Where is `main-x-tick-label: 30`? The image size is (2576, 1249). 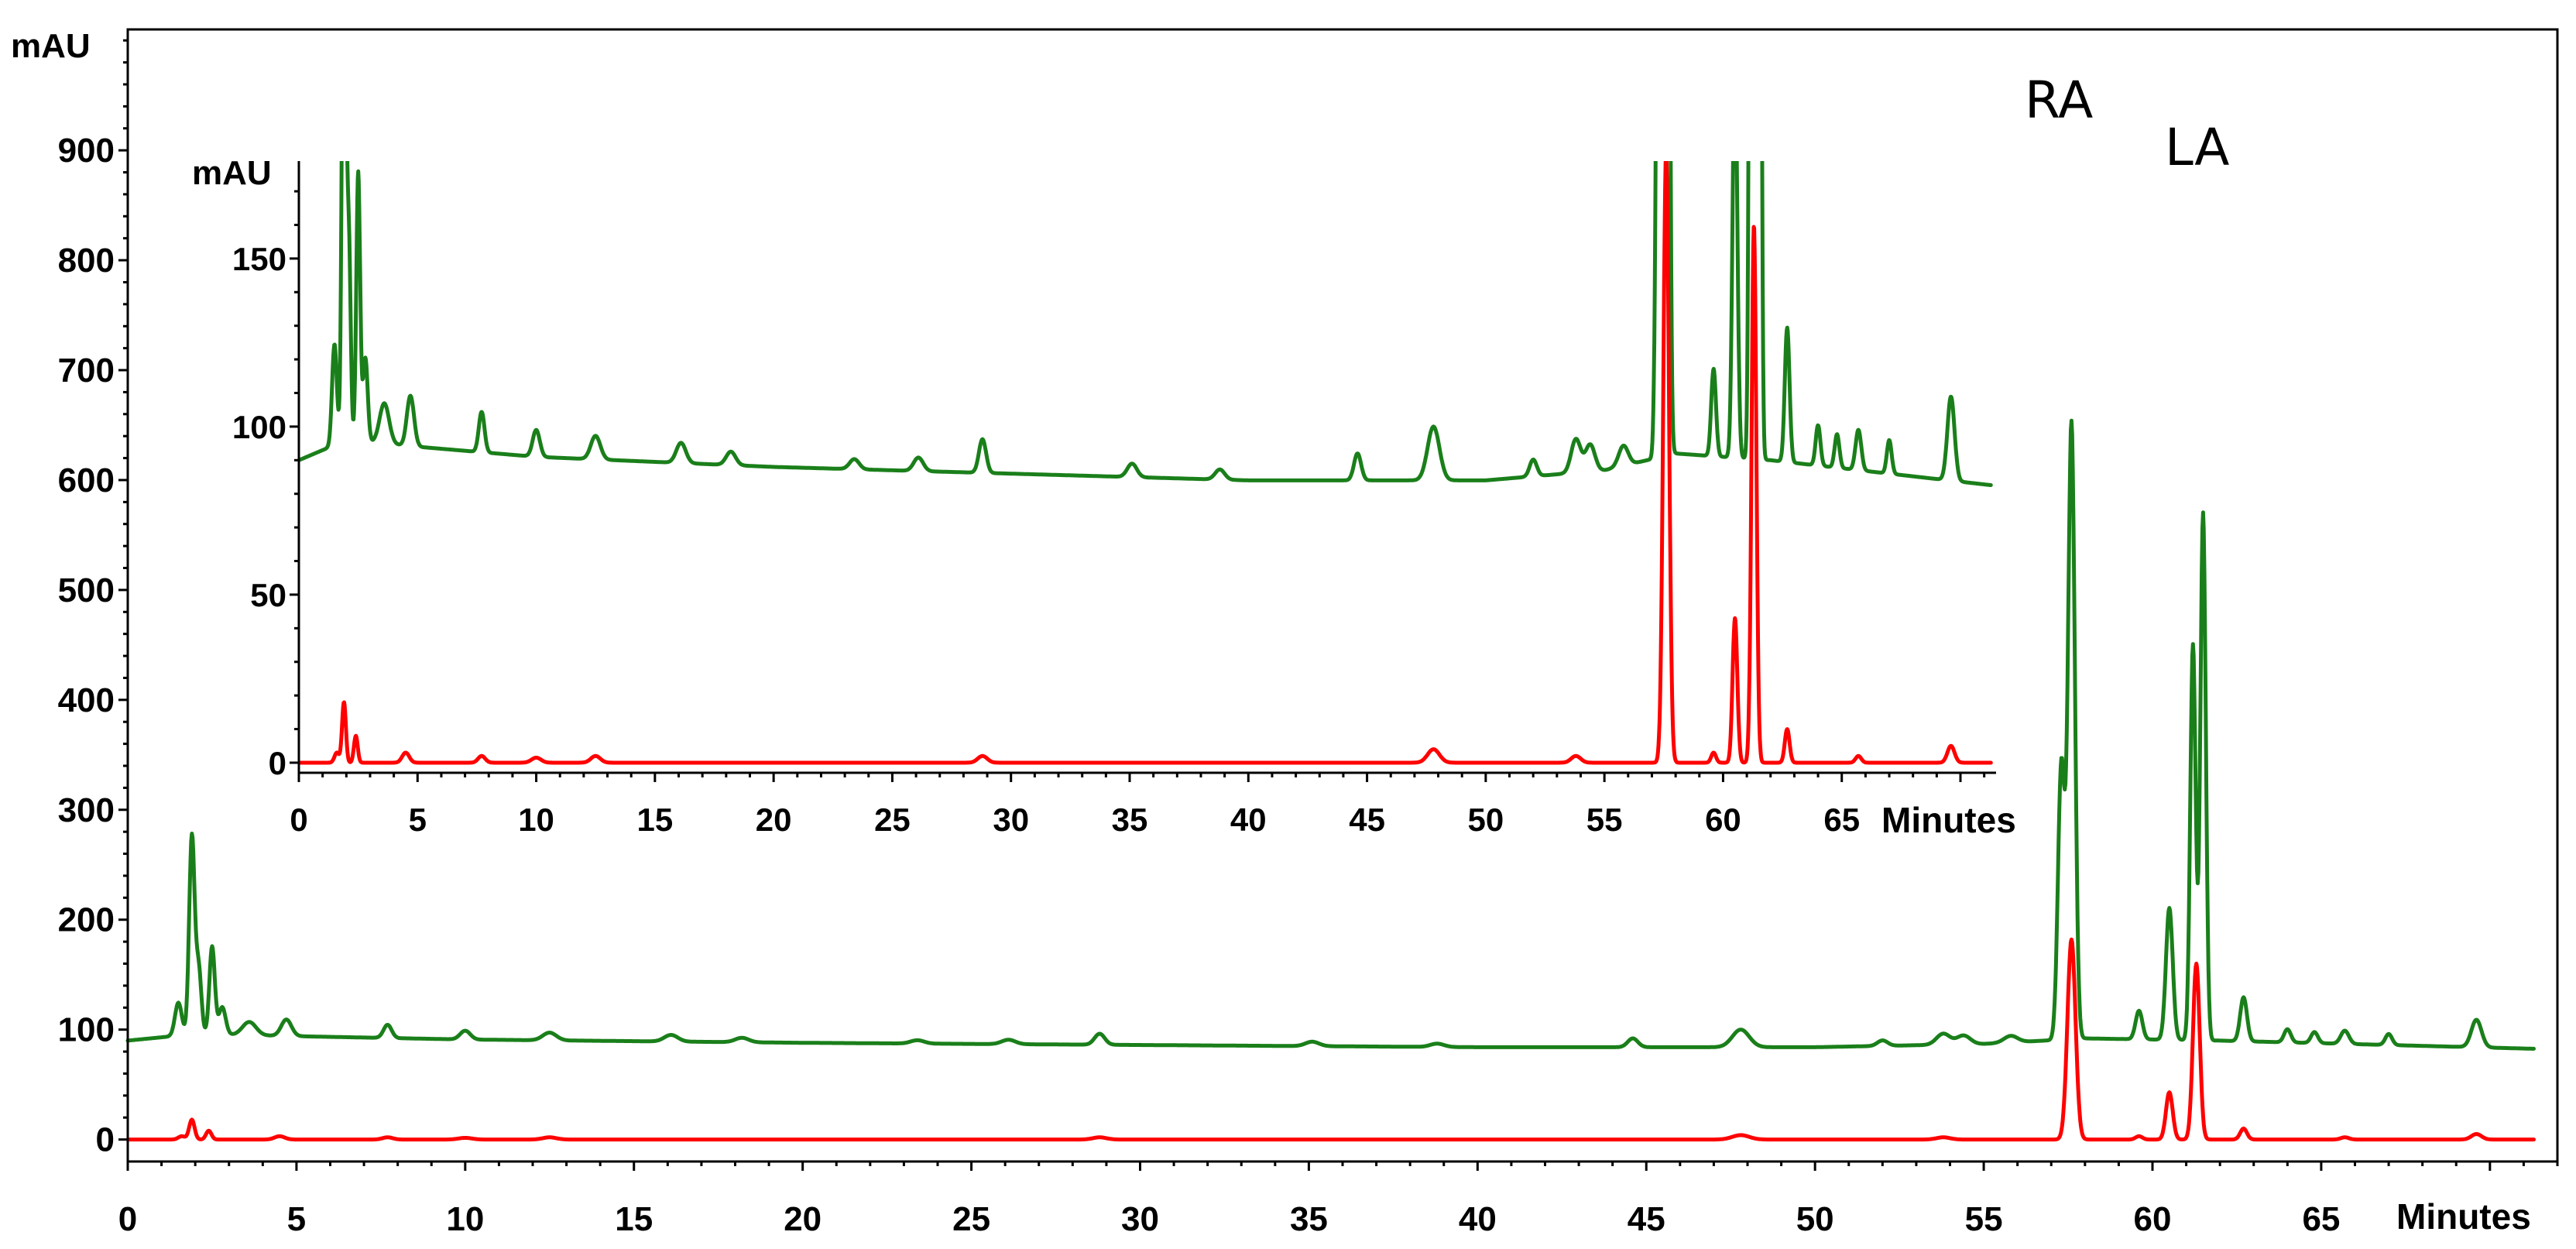 main-x-tick-label: 30 is located at coordinates (1140, 1219).